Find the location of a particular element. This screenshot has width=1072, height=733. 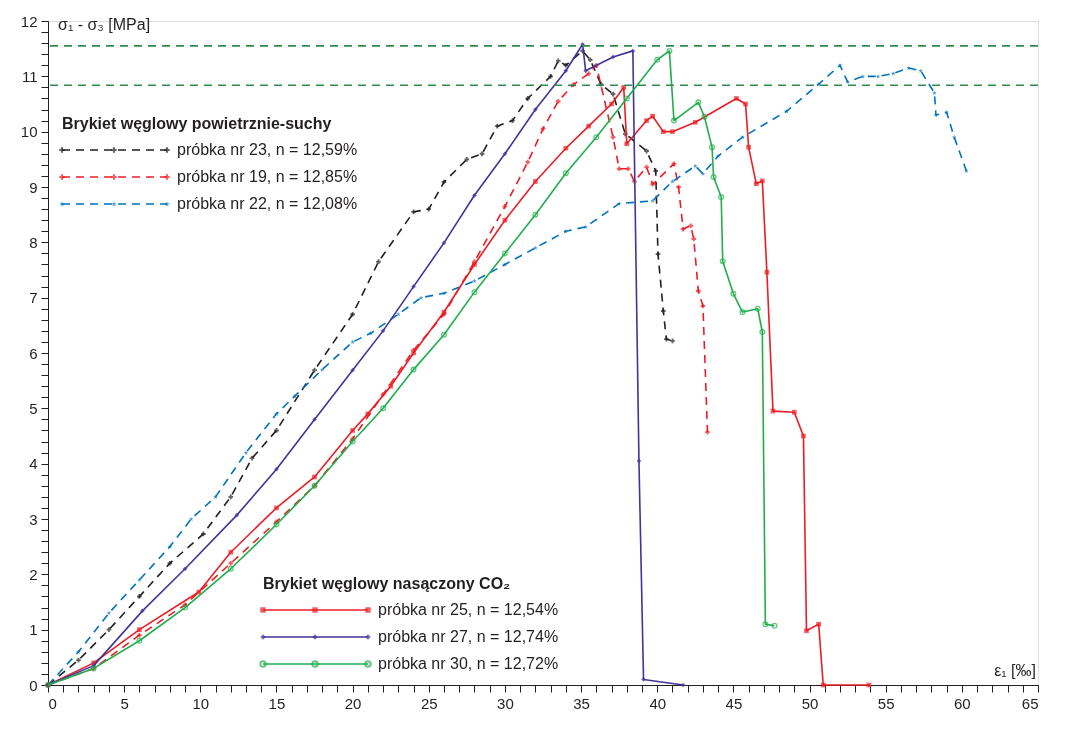

y-tick-label: 1 is located at coordinates (33, 630).